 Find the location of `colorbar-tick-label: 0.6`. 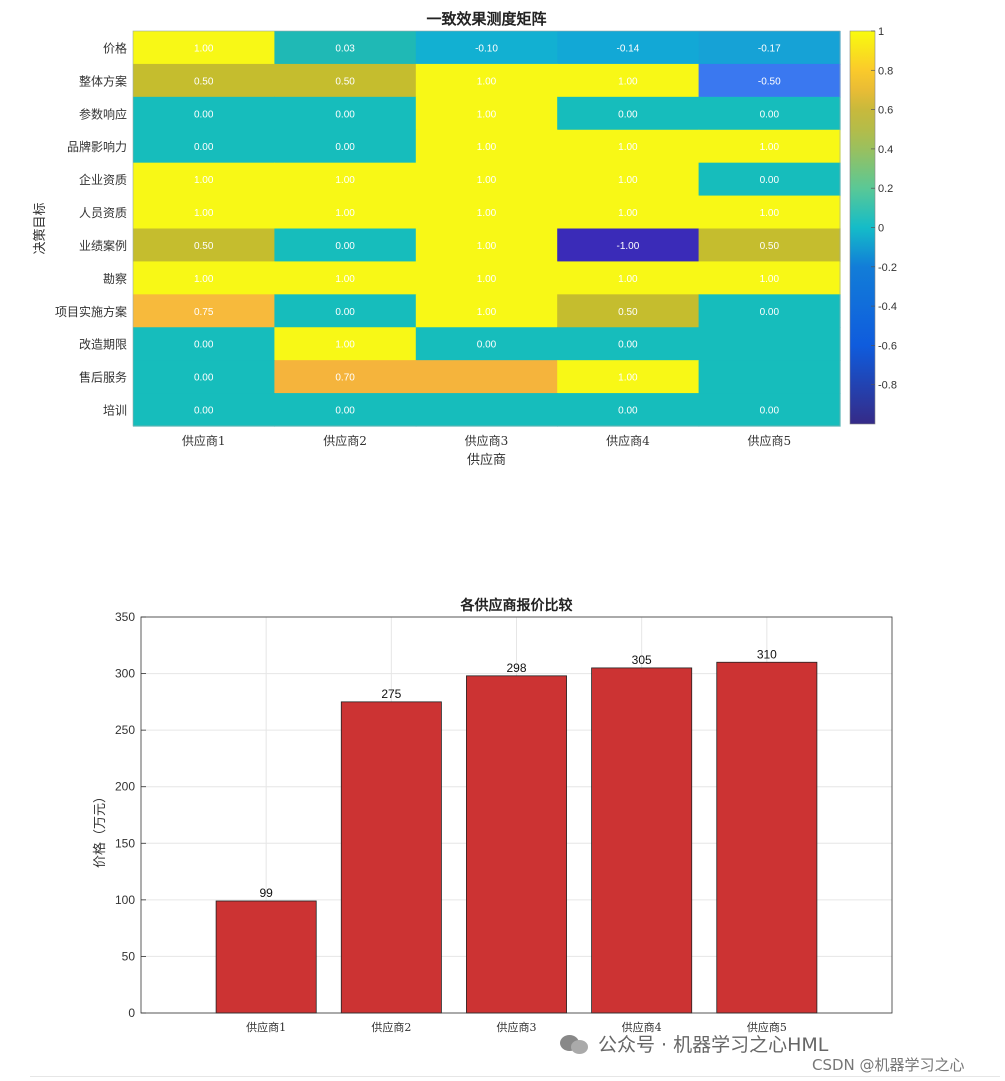

colorbar-tick-label: 0.6 is located at coordinates (885, 111).